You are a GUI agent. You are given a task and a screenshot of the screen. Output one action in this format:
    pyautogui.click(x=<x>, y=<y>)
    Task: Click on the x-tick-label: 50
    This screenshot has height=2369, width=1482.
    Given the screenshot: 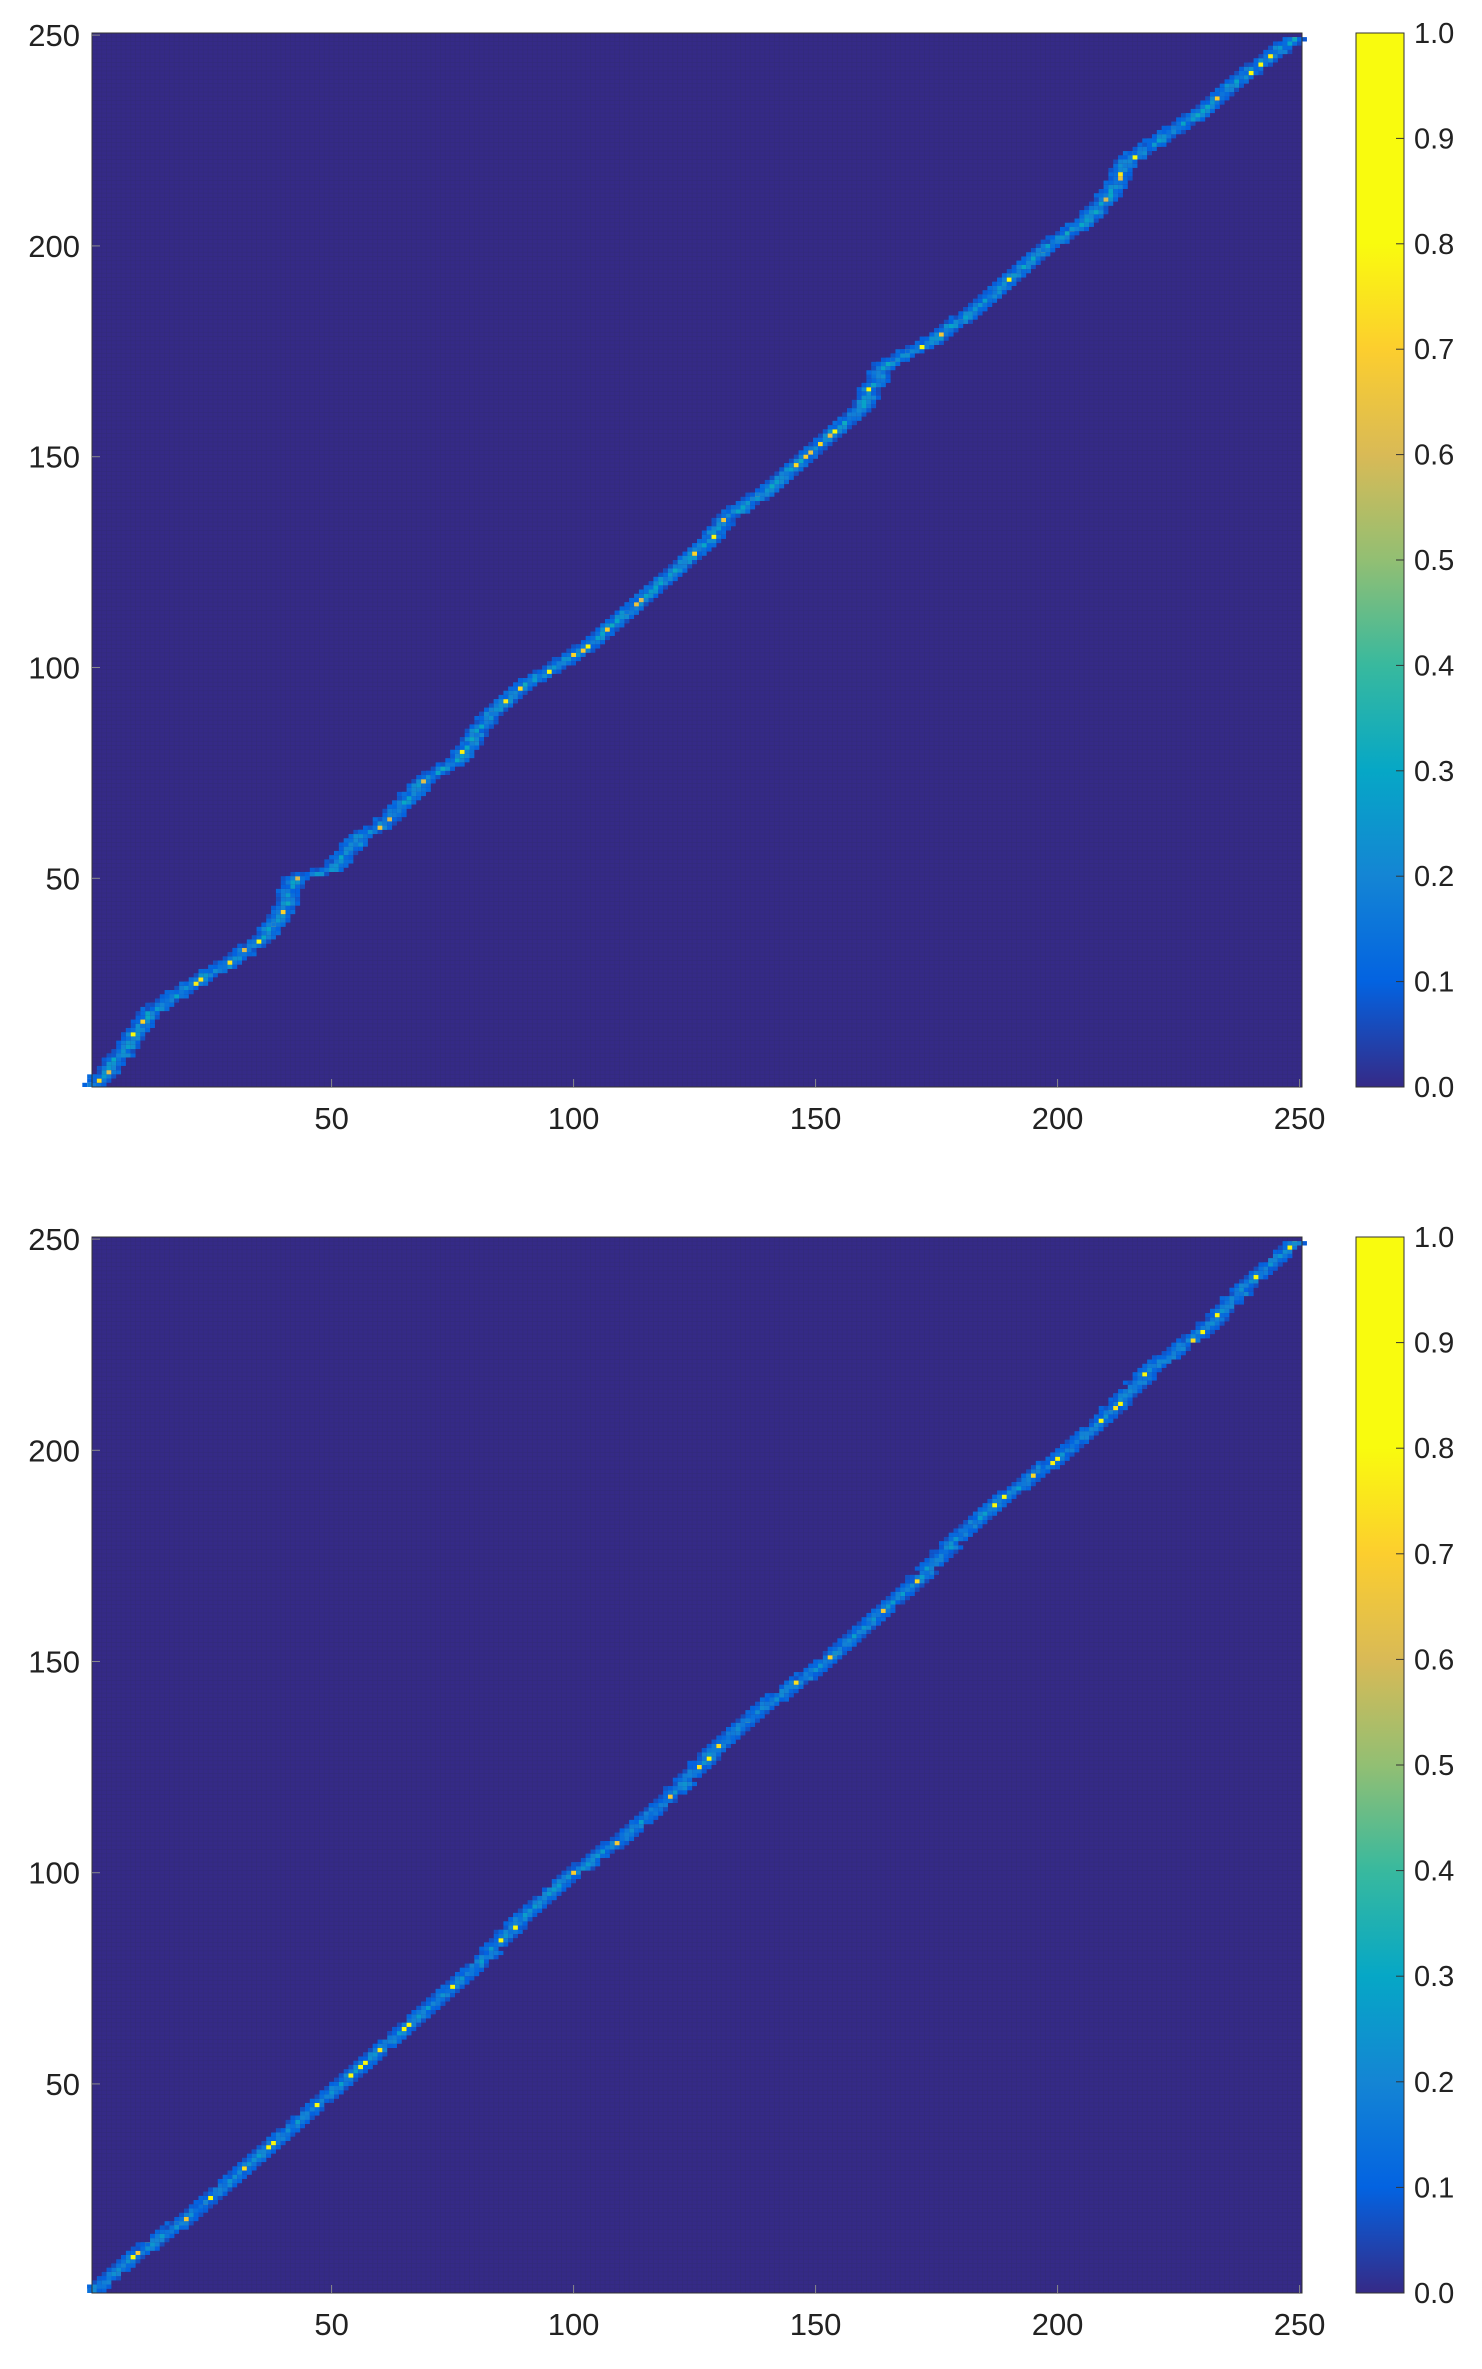 What is the action you would take?
    pyautogui.click(x=331, y=1118)
    